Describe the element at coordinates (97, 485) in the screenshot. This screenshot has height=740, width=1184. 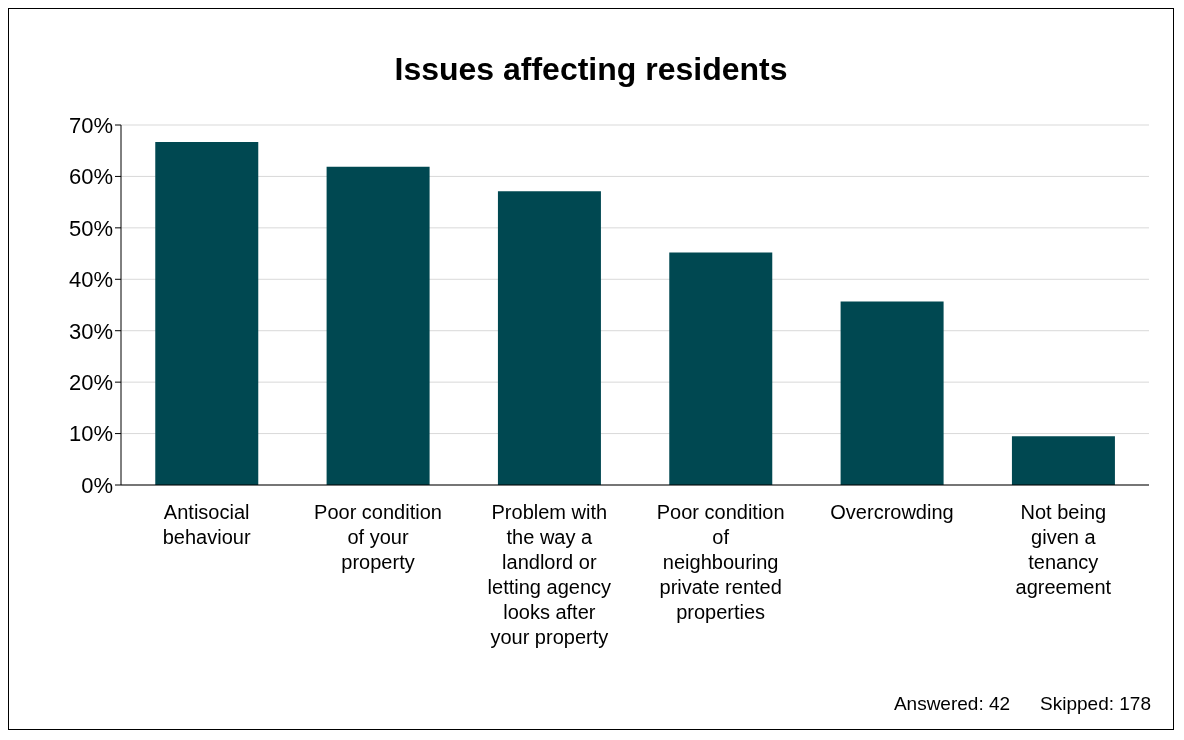
I see `y-tick-label: 0%` at that location.